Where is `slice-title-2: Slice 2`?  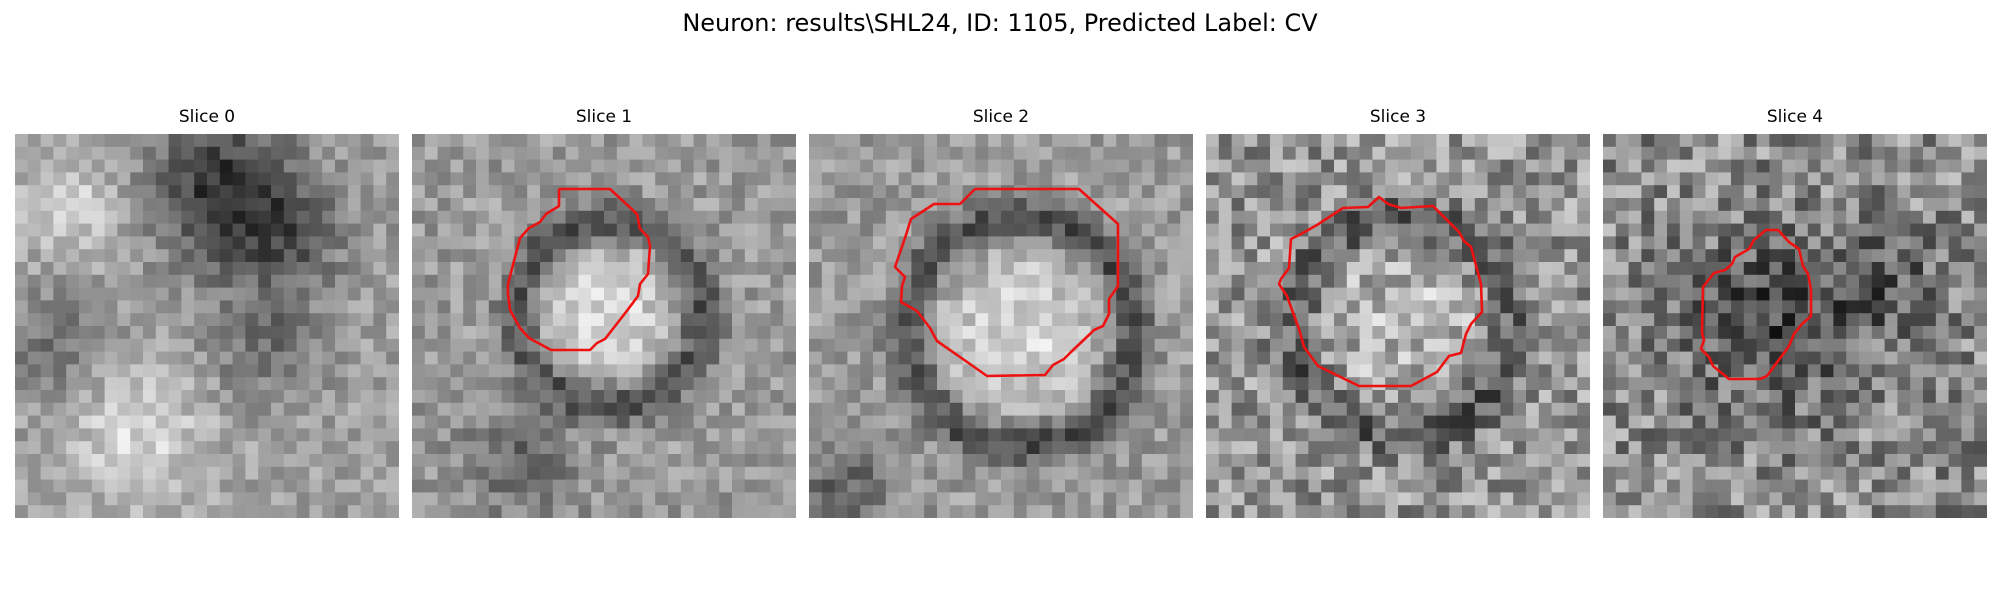
slice-title-2: Slice 2 is located at coordinates (1001, 117).